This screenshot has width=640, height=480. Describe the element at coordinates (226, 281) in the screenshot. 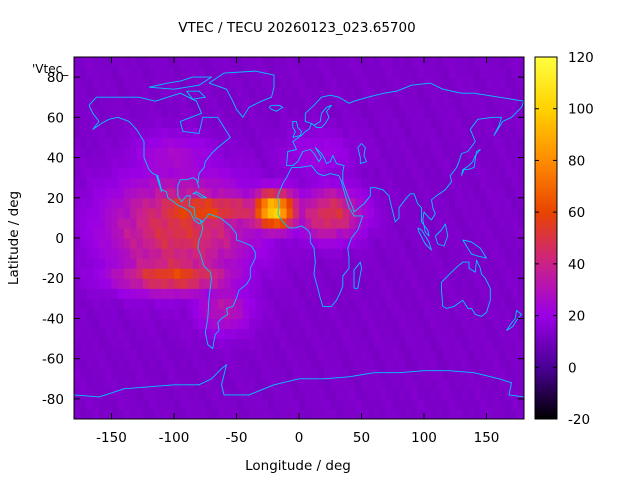

I see `coast-south-america` at that location.